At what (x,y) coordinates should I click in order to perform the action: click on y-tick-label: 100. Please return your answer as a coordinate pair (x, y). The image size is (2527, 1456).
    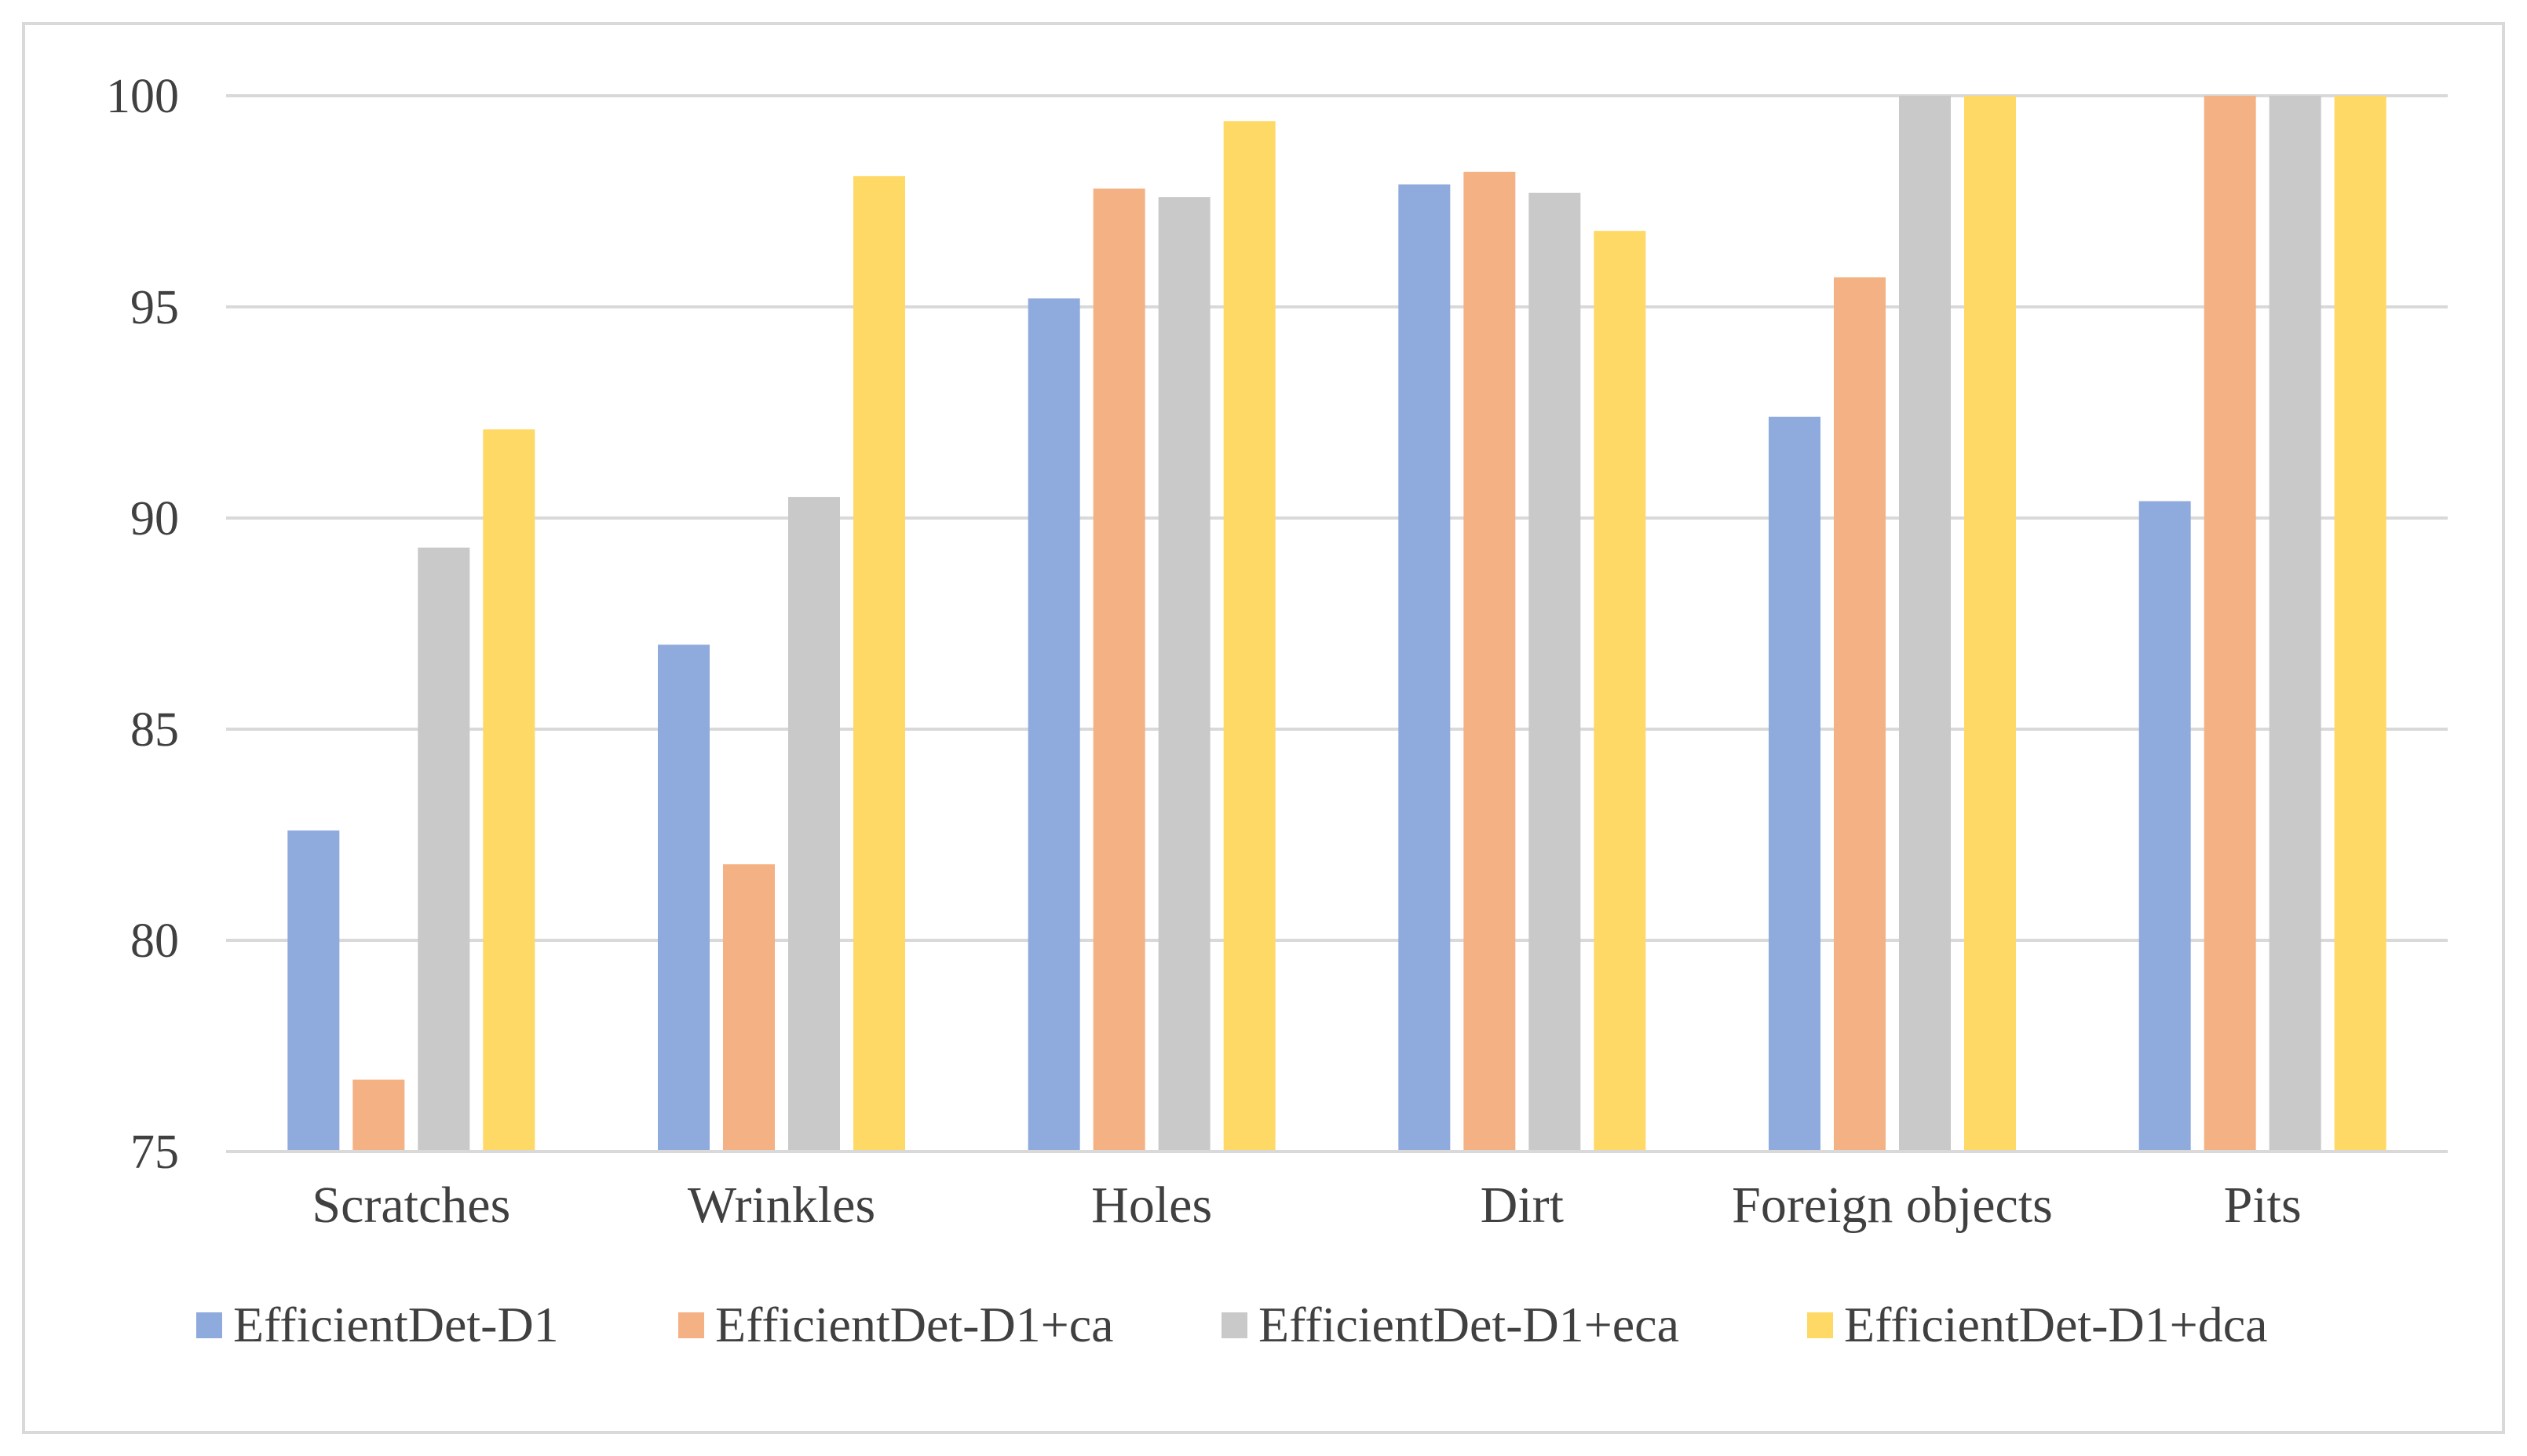
    Looking at the image, I should click on (142, 96).